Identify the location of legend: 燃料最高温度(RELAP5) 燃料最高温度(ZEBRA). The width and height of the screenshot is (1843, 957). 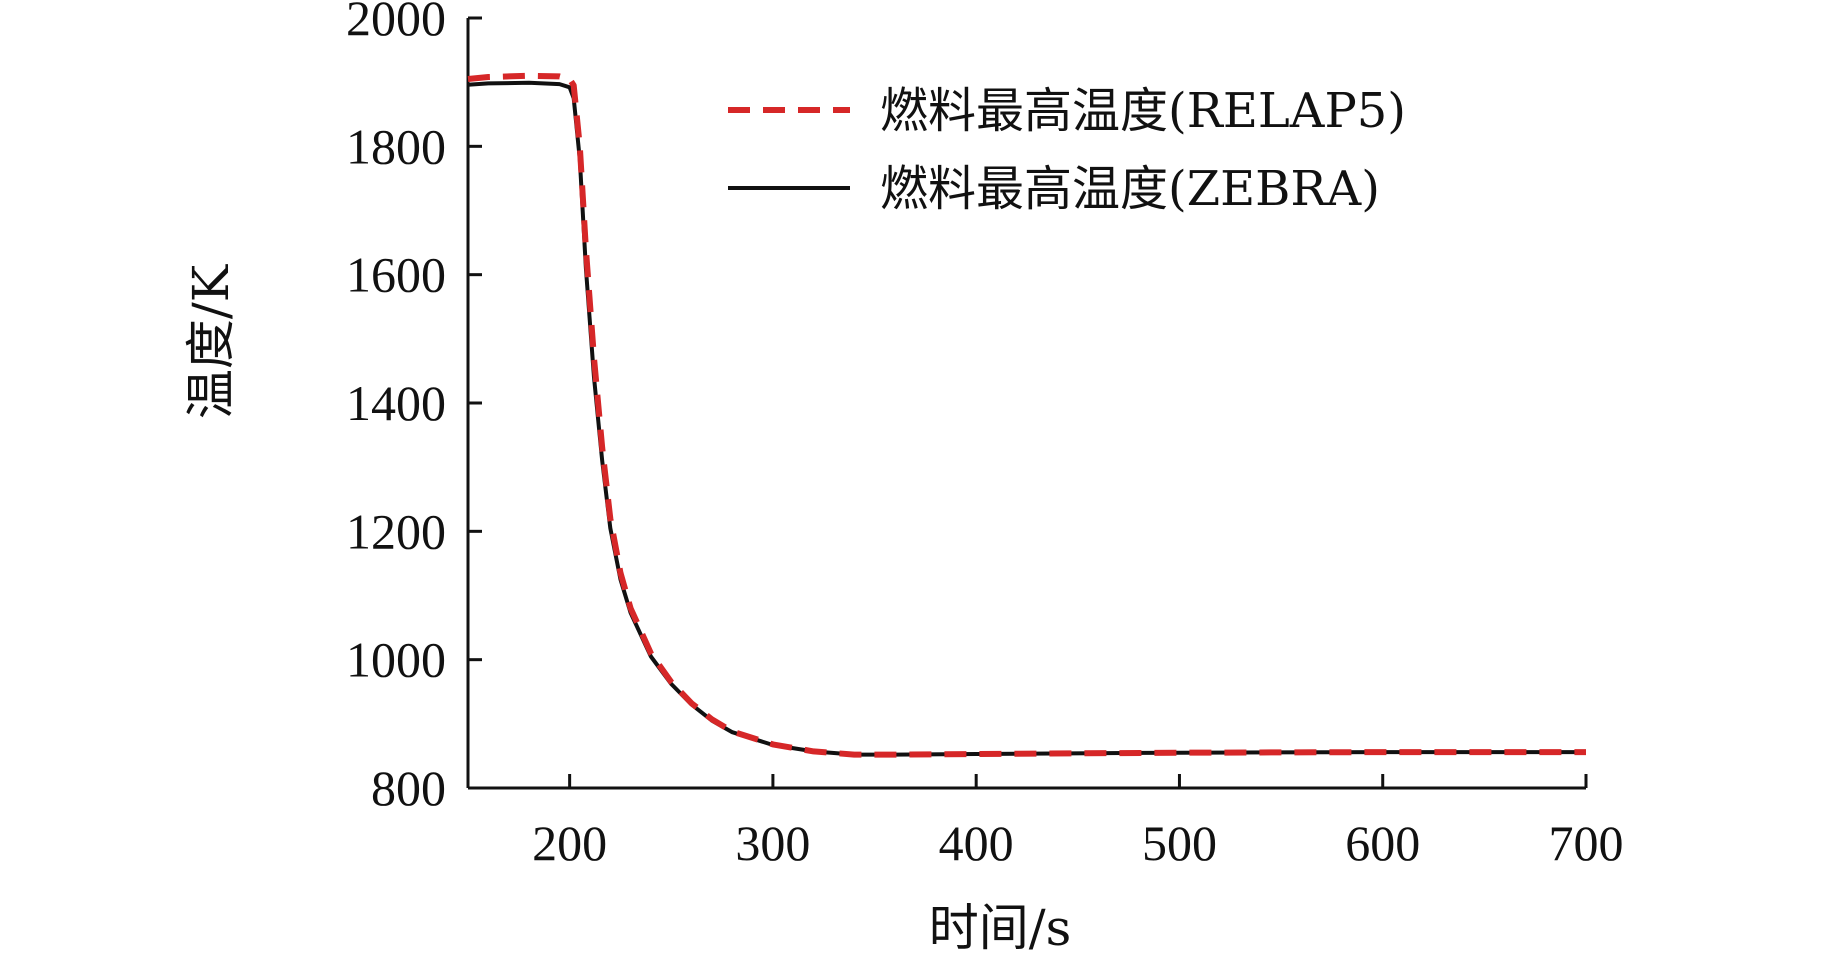
(1067, 150).